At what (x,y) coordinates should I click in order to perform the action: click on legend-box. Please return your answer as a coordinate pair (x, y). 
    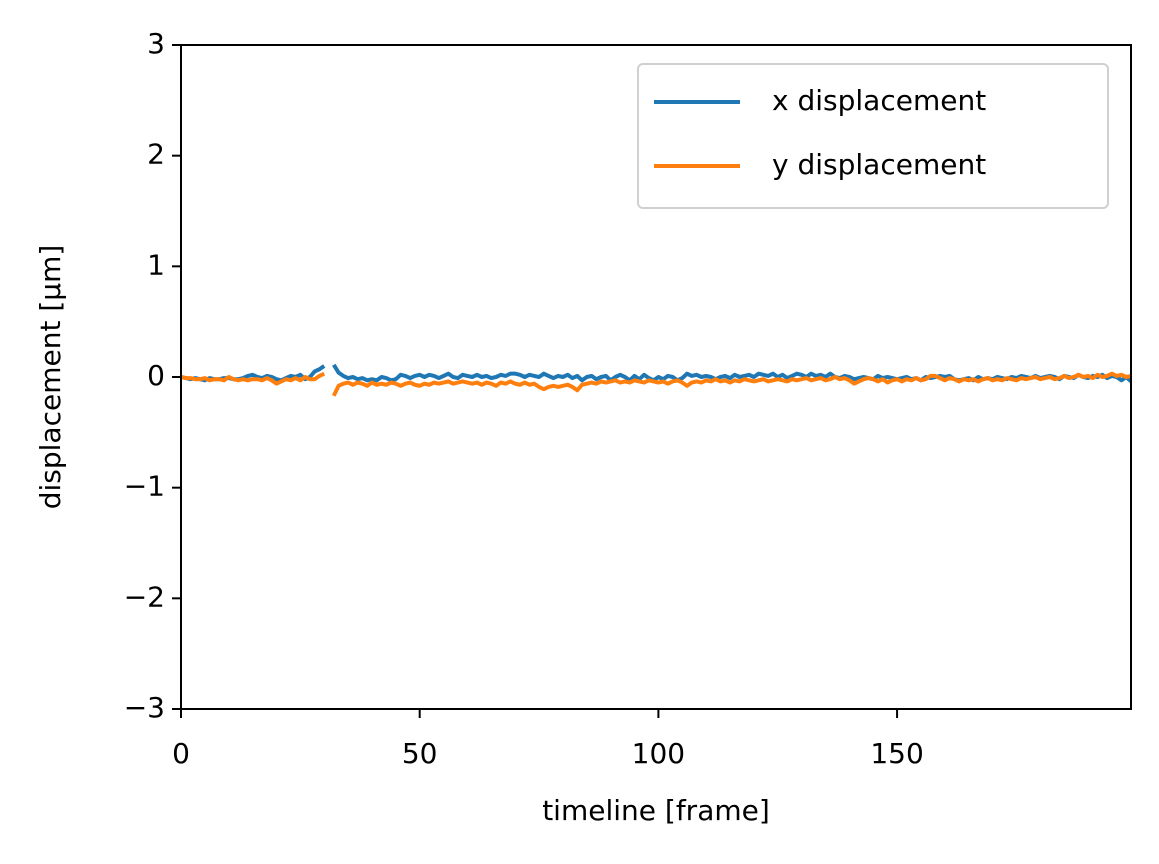
    Looking at the image, I should click on (873, 136).